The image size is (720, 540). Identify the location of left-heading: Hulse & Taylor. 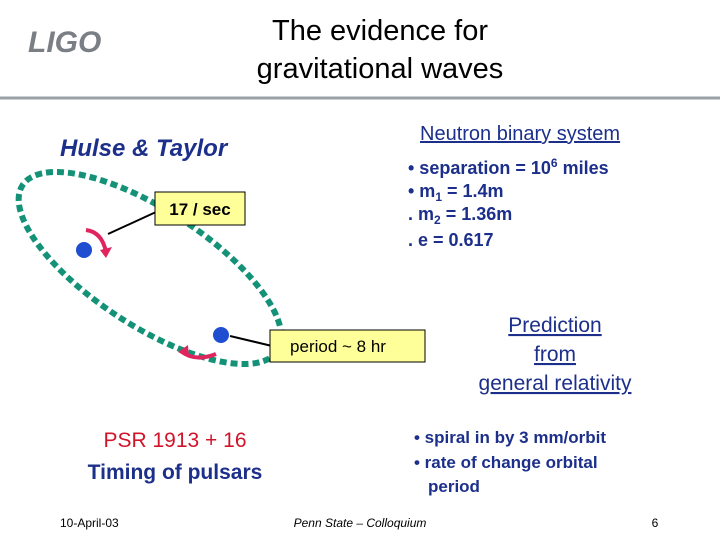
(144, 148).